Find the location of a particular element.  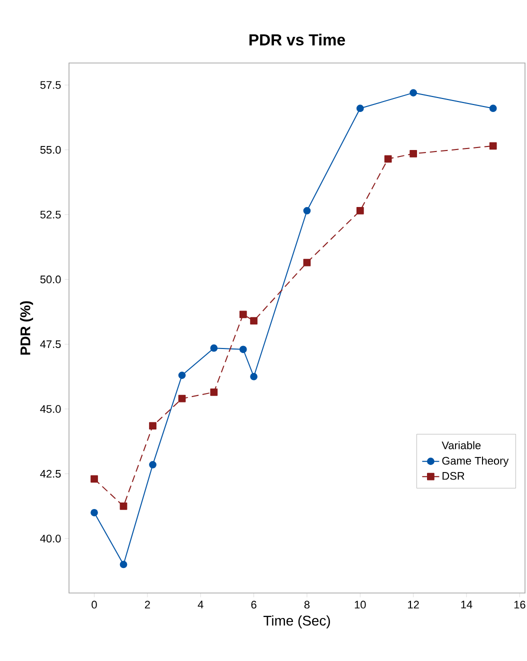

x-tick-label: 12 is located at coordinates (413, 604).